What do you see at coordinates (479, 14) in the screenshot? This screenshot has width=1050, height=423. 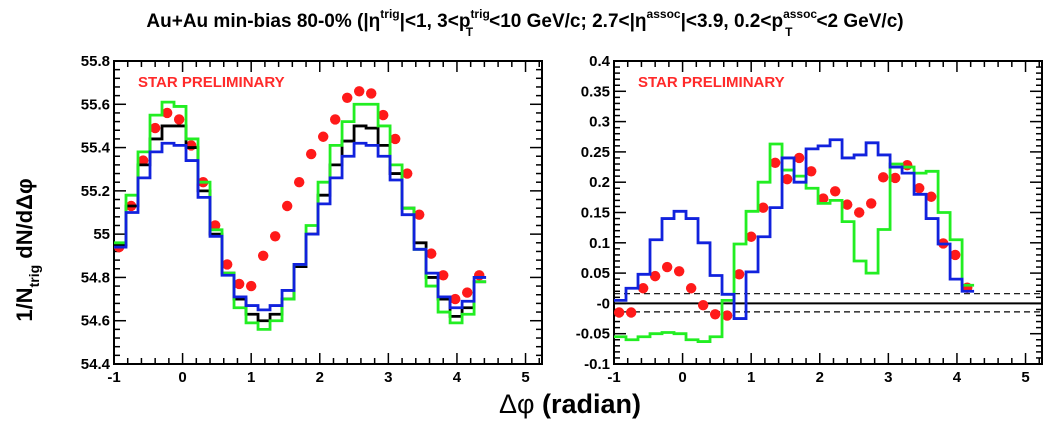 I see `title-sup-trig-2: trig` at bounding box center [479, 14].